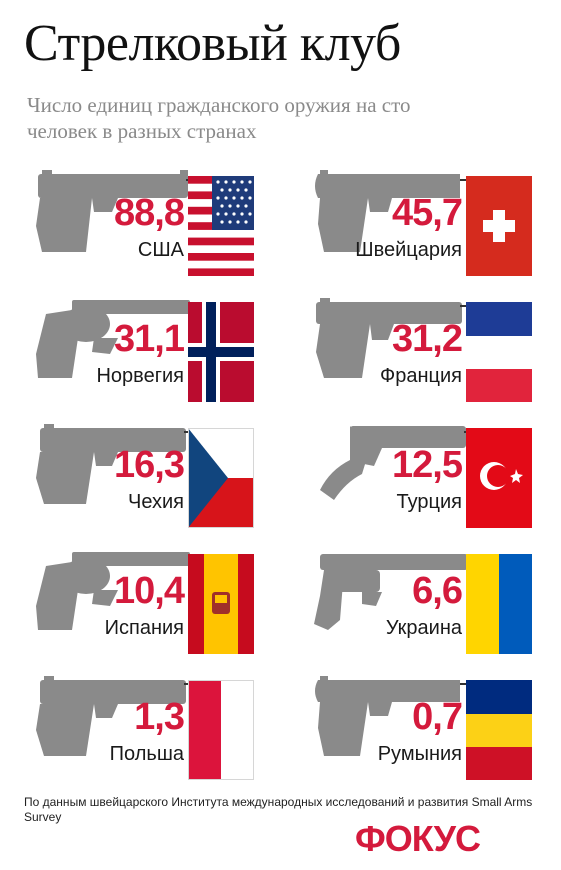  I want to click on country-usa: США, so click(160, 250).